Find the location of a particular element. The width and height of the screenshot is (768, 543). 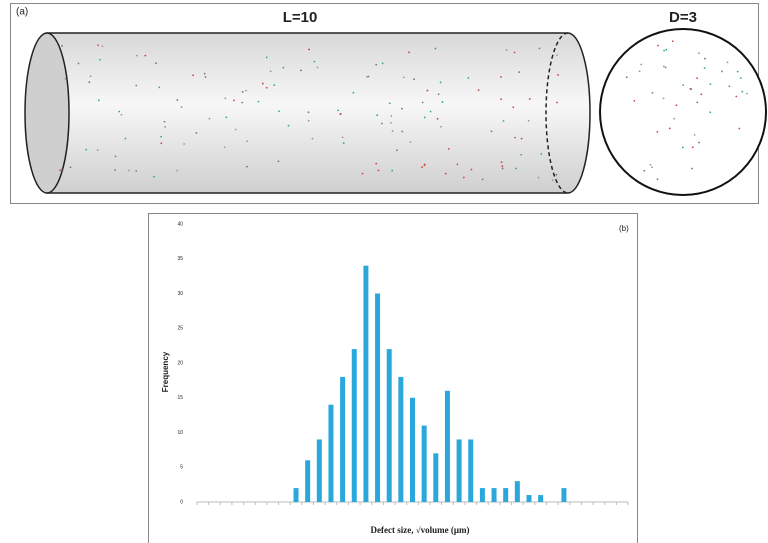

y-tick-label: 5 is located at coordinates (181, 468).